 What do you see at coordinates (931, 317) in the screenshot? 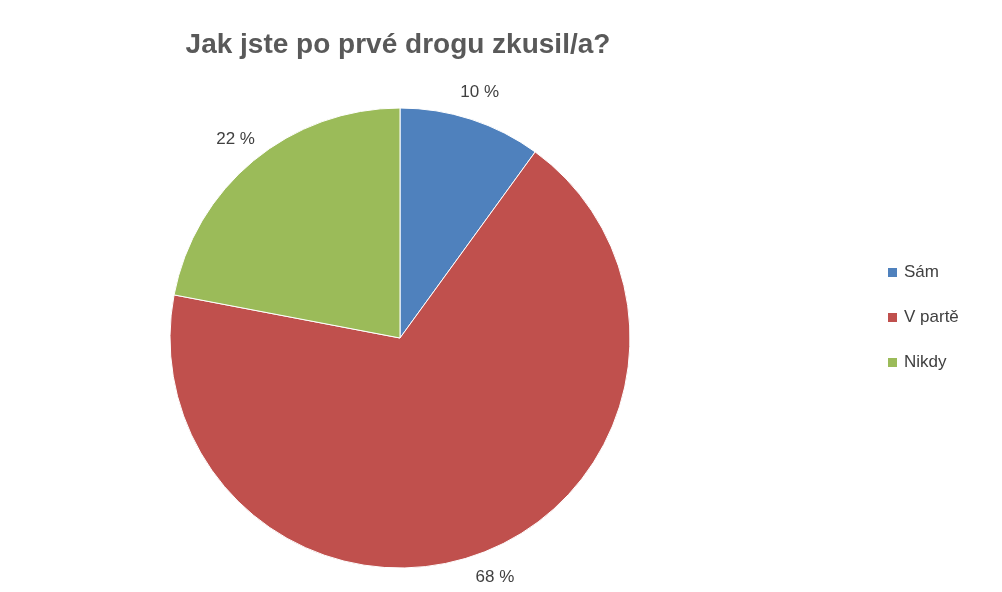
I see `legend-label: V partě` at bounding box center [931, 317].